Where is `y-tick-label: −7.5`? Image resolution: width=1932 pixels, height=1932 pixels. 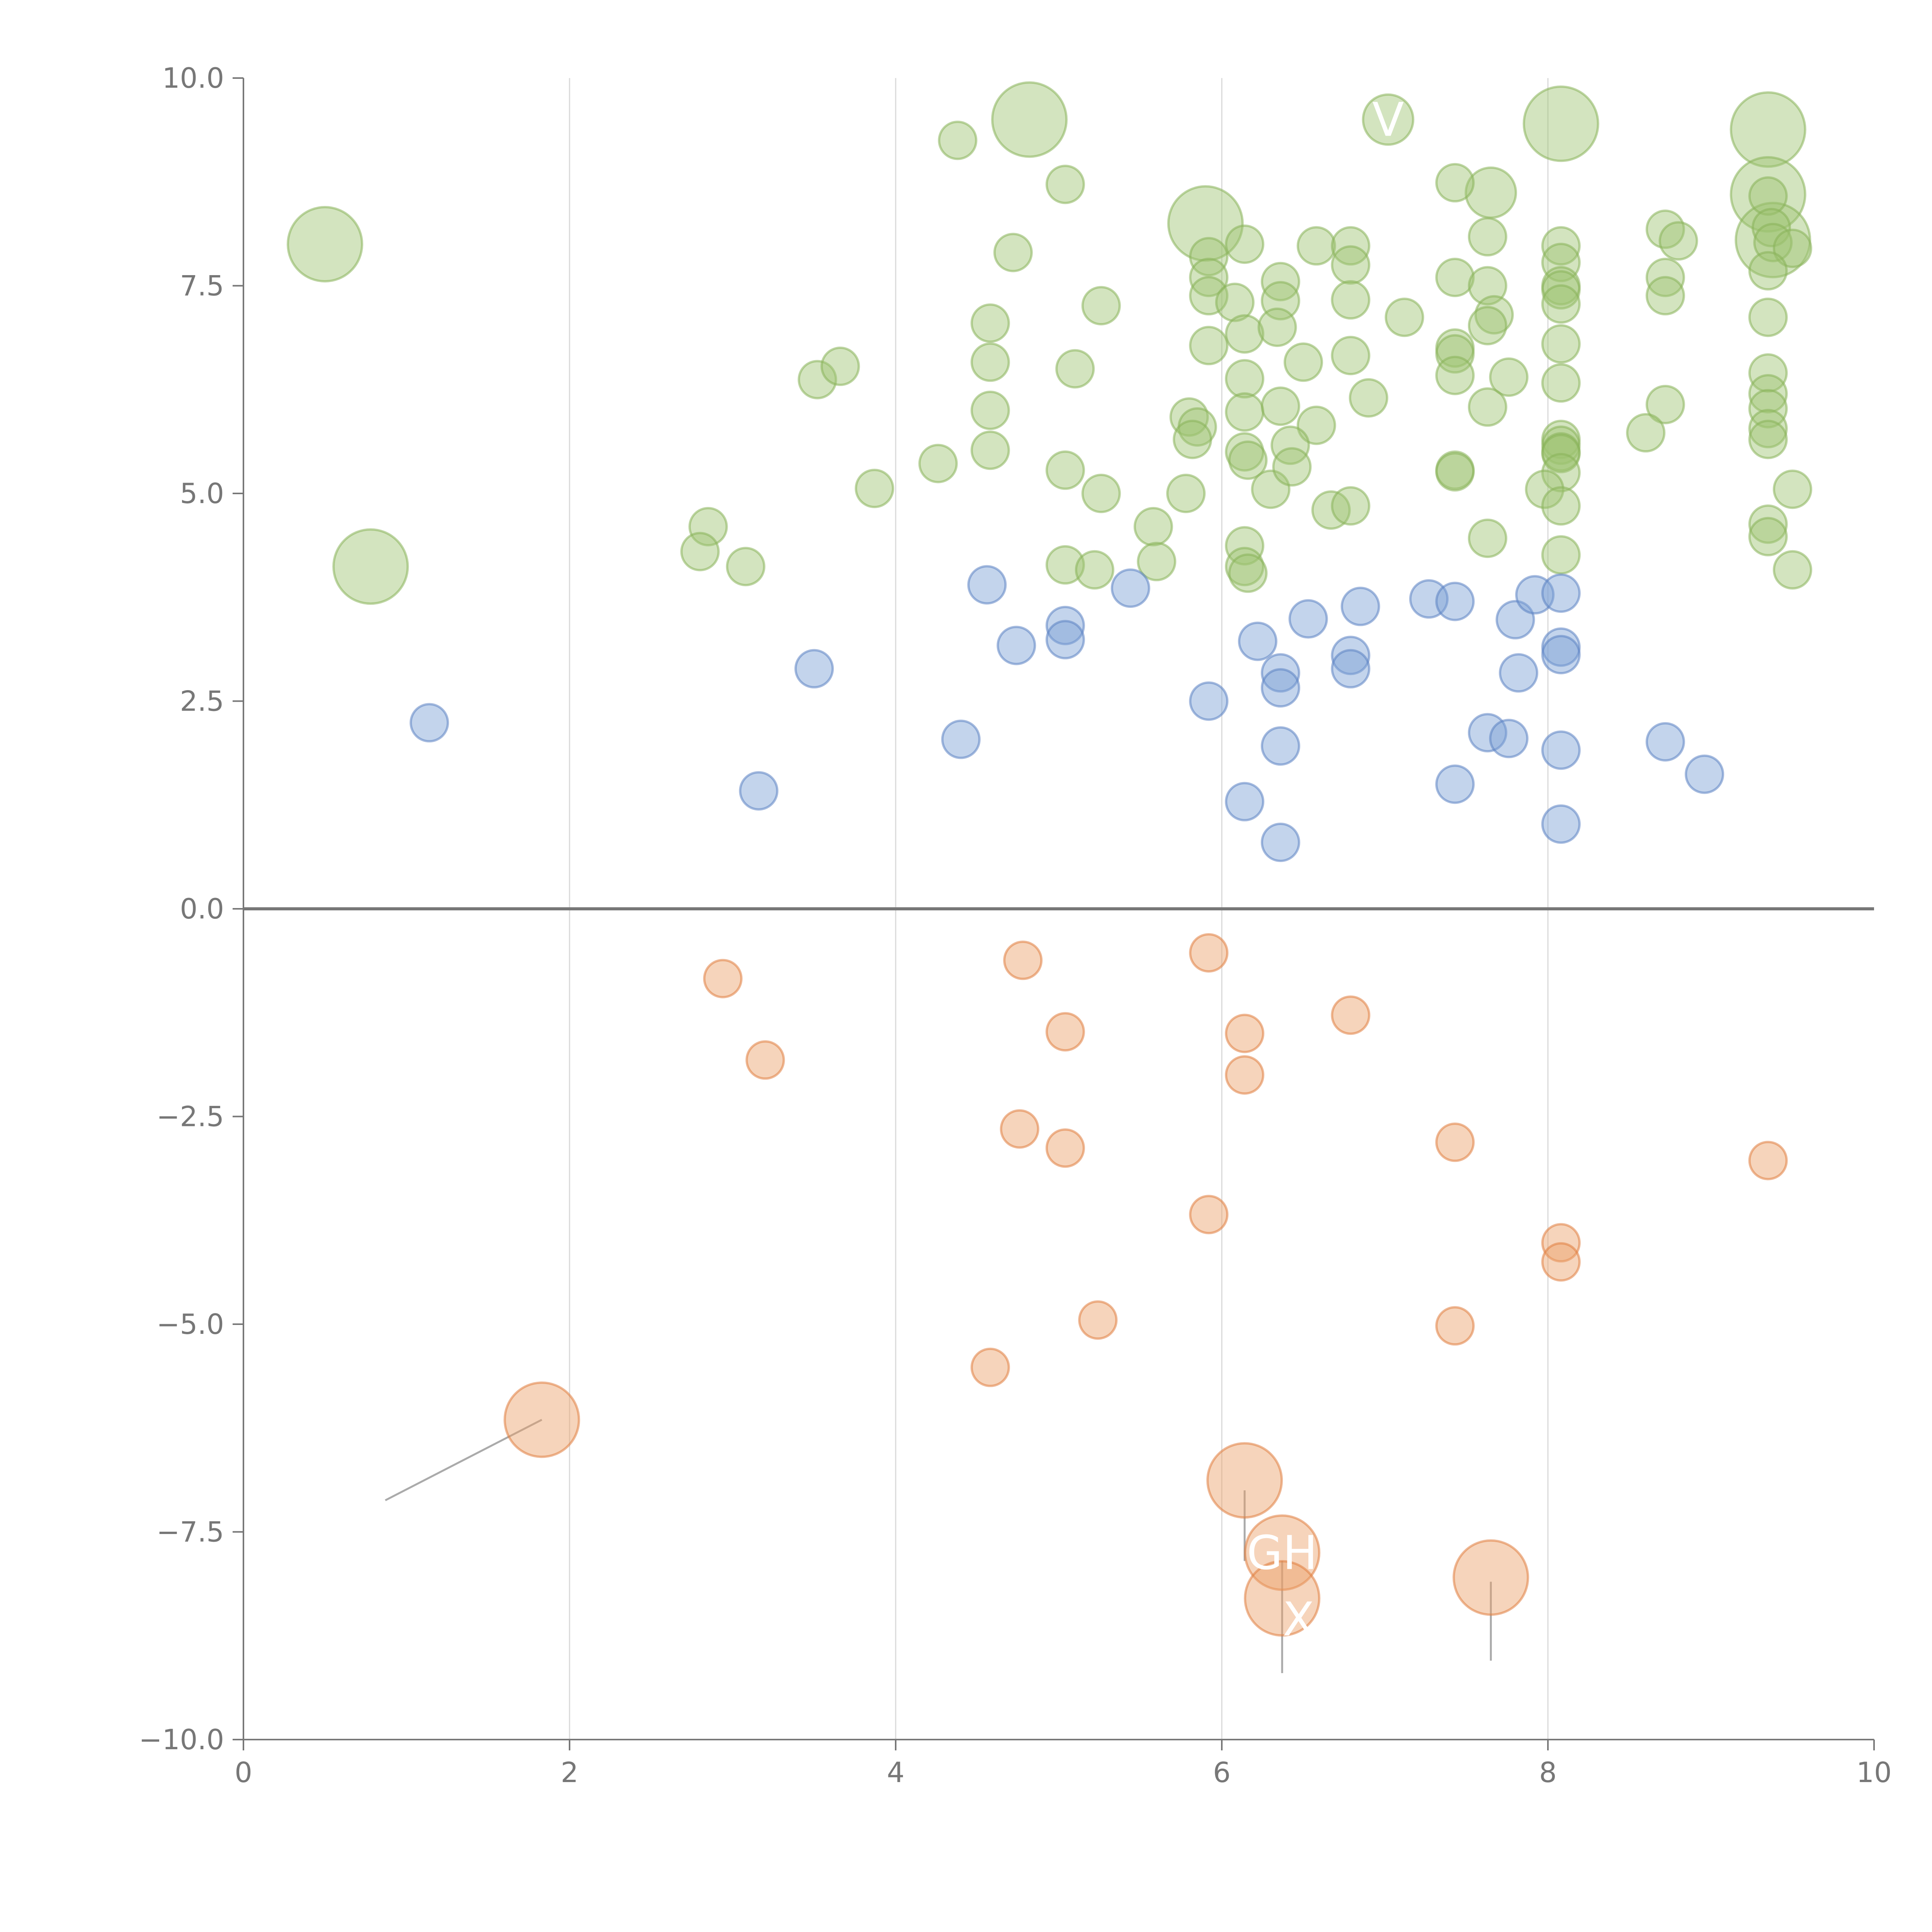
y-tick-label: −7.5 is located at coordinates (190, 1532).